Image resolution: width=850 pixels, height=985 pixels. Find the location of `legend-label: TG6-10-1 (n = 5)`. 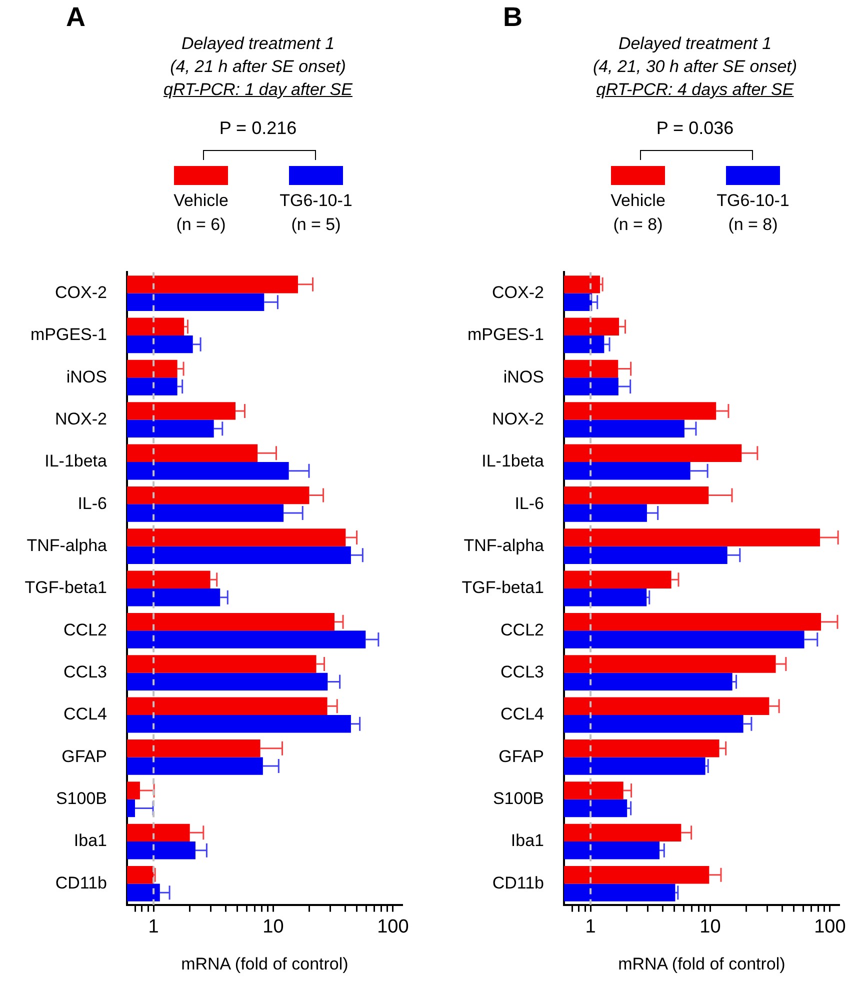

legend-label: TG6-10-1 (n = 5) is located at coordinates (316, 213).